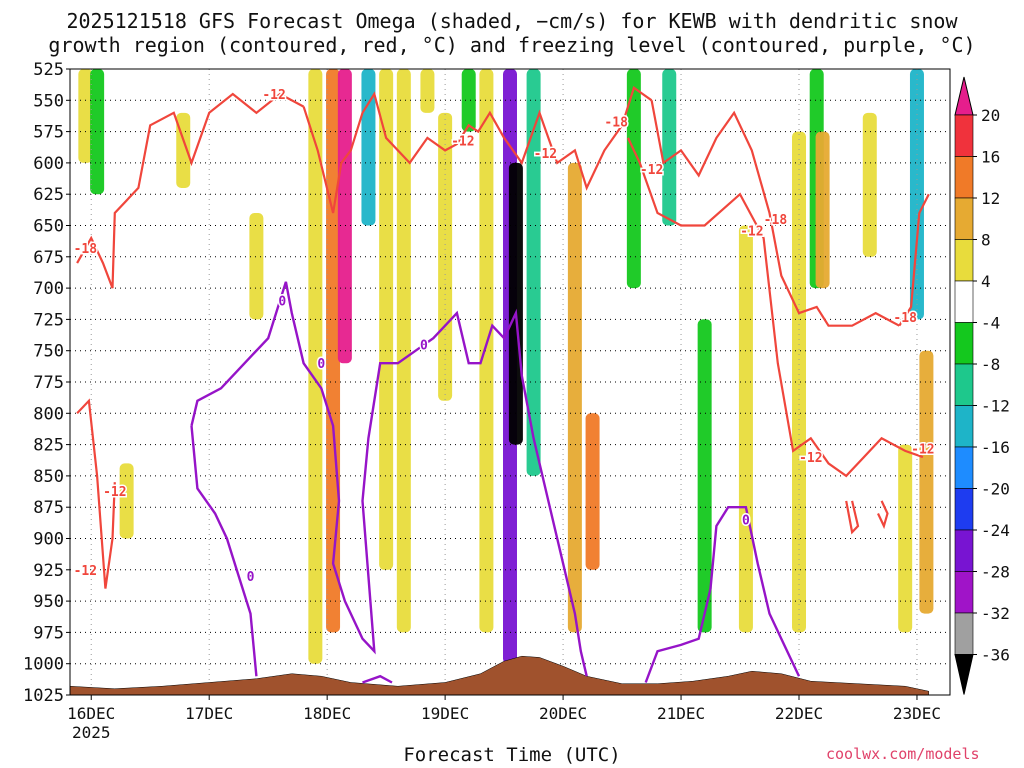  I want to click on x-tick-label-20DEC: 20DEC, so click(563, 713).